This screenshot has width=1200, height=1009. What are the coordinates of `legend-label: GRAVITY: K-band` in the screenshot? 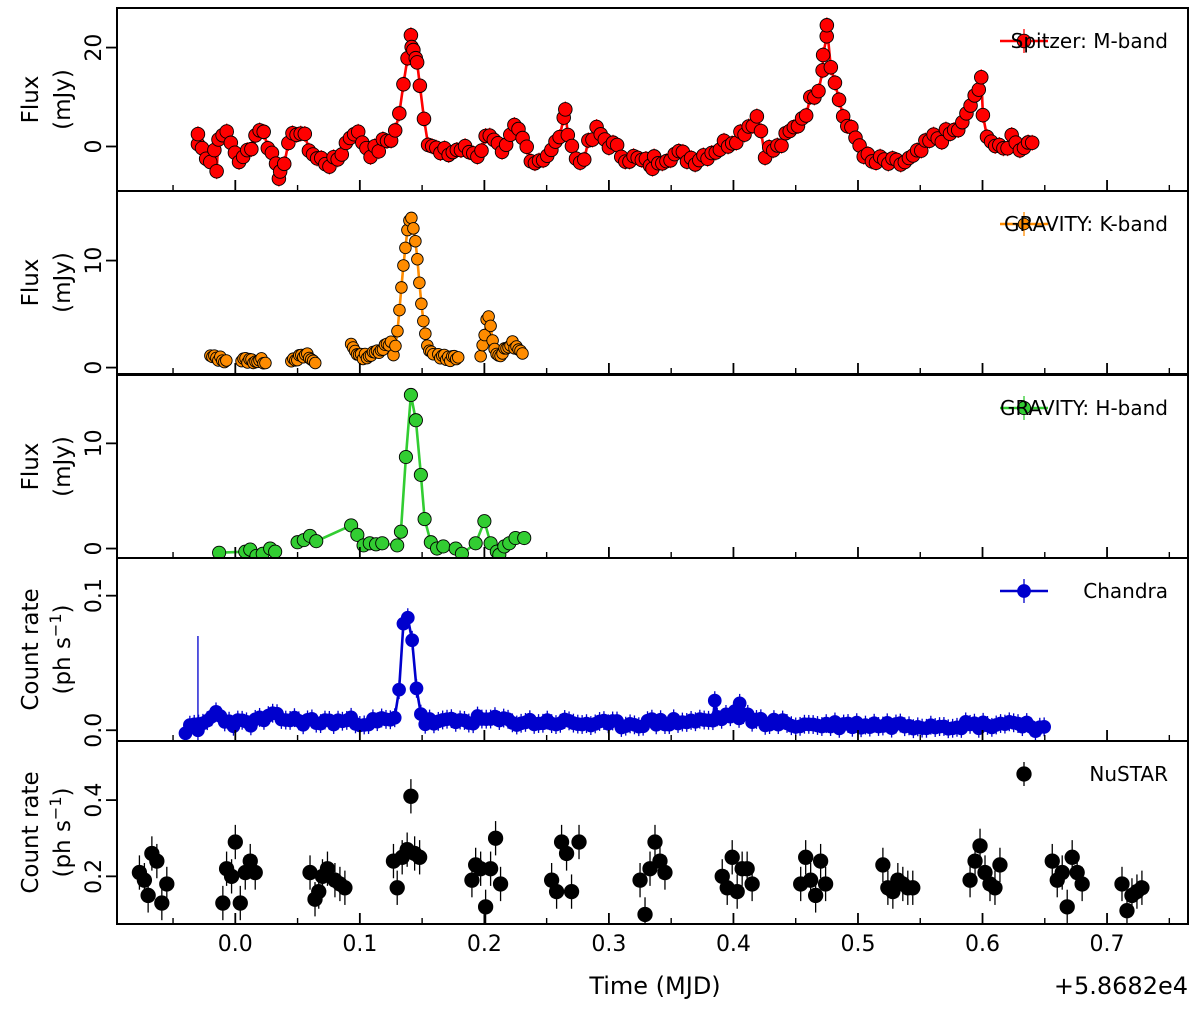 It's located at (1086, 224).